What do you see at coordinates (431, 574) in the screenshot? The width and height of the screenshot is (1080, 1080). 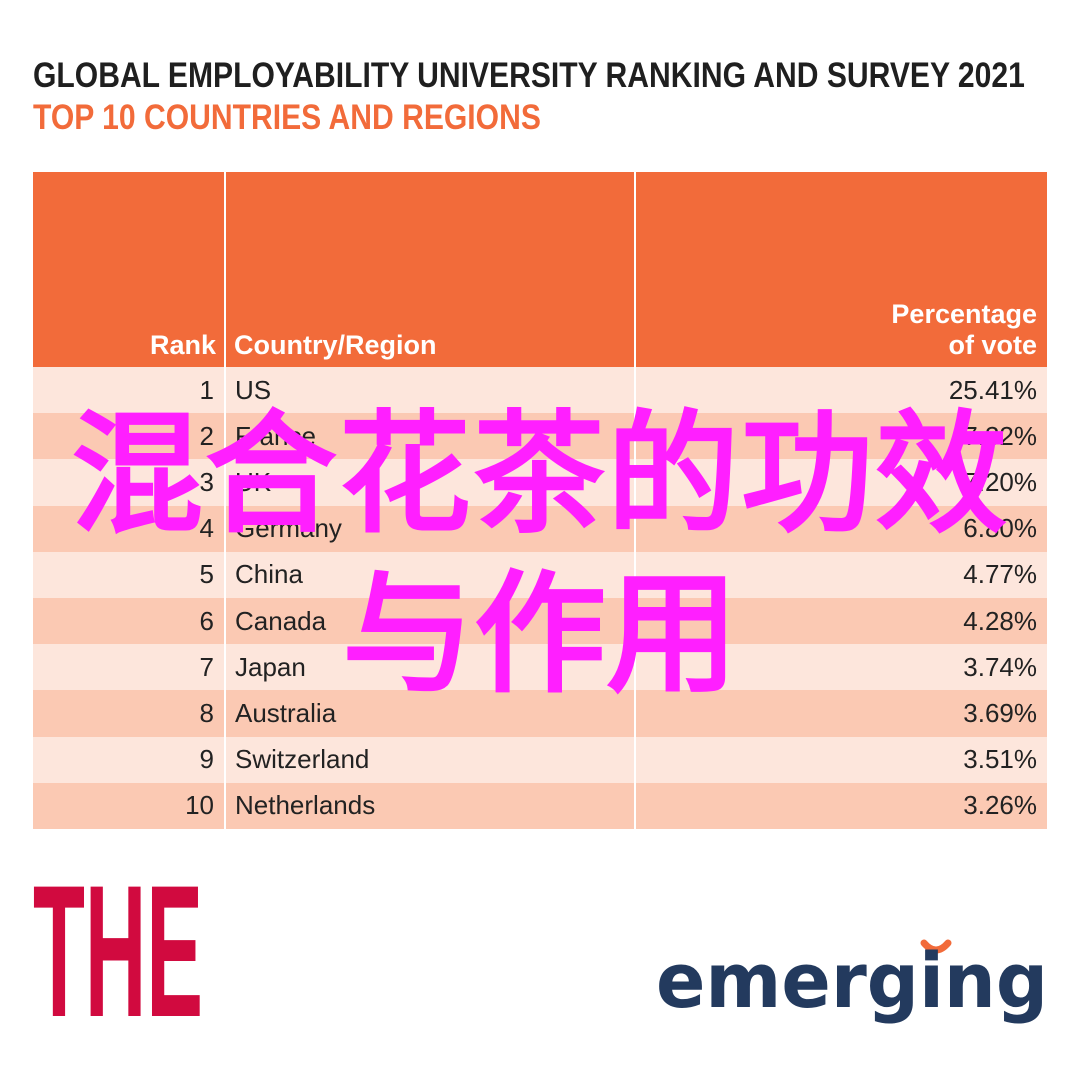 I see `country-cell: China` at bounding box center [431, 574].